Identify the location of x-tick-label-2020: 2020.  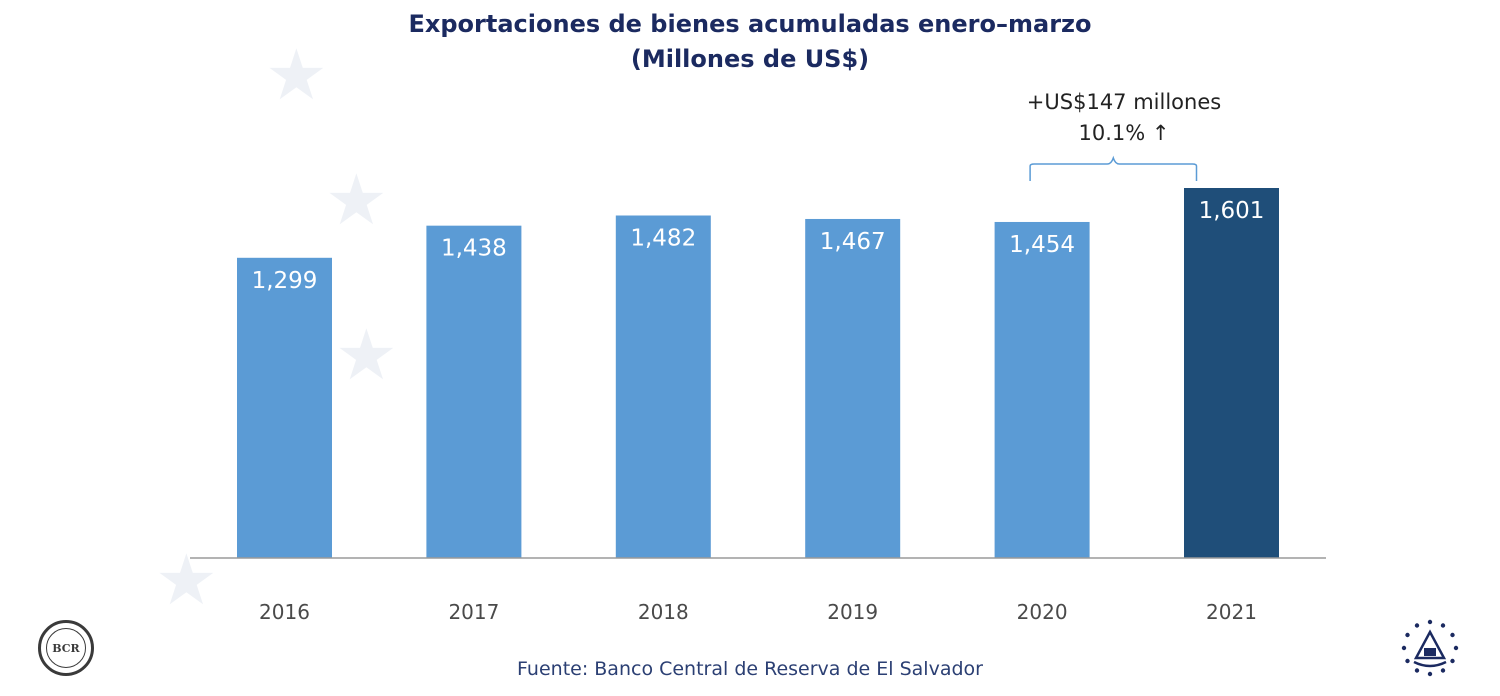
(1042, 612).